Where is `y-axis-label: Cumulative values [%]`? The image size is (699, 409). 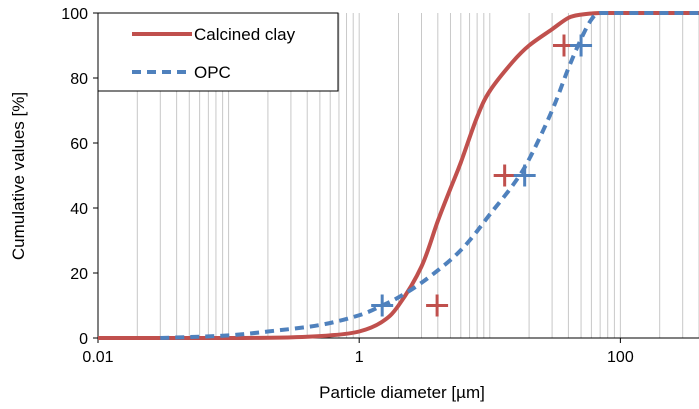 y-axis-label: Cumulative values [%] is located at coordinates (18, 176).